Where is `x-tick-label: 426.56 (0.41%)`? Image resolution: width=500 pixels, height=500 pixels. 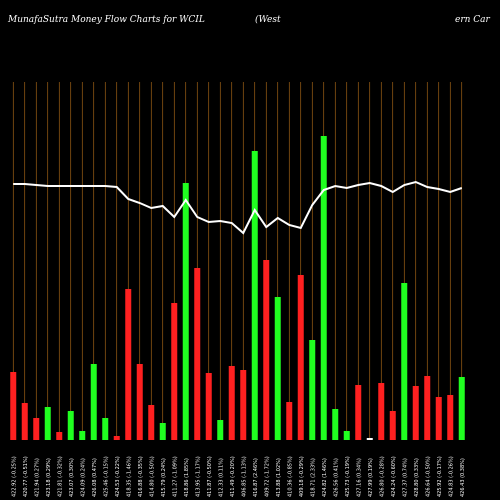 x-tick-label: 426.56 (0.41%) is located at coordinates (336, 477).